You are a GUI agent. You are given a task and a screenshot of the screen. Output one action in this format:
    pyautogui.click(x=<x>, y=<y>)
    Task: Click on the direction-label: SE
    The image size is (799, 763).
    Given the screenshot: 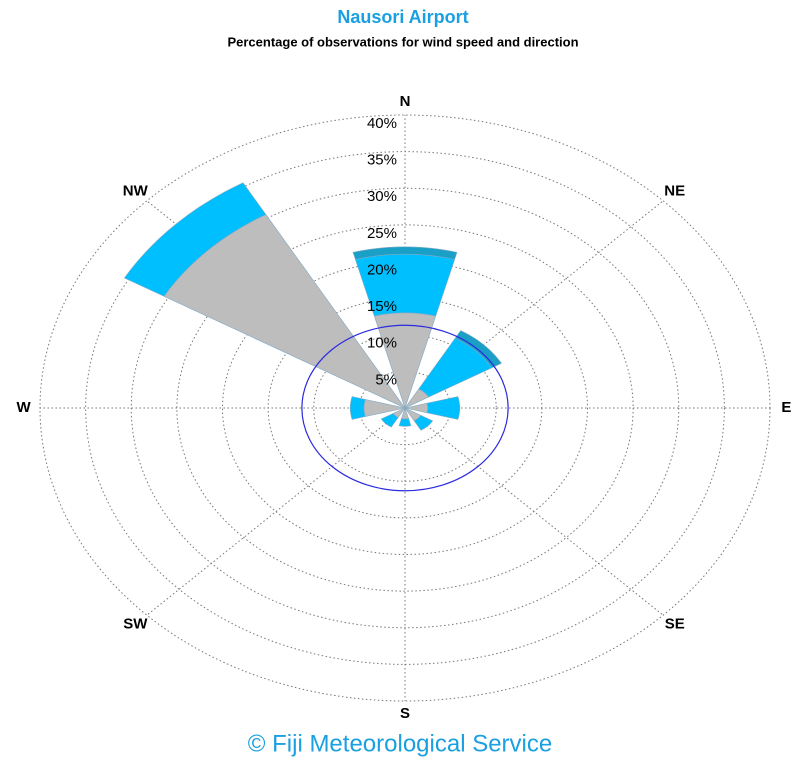 What is the action you would take?
    pyautogui.click(x=675, y=623)
    